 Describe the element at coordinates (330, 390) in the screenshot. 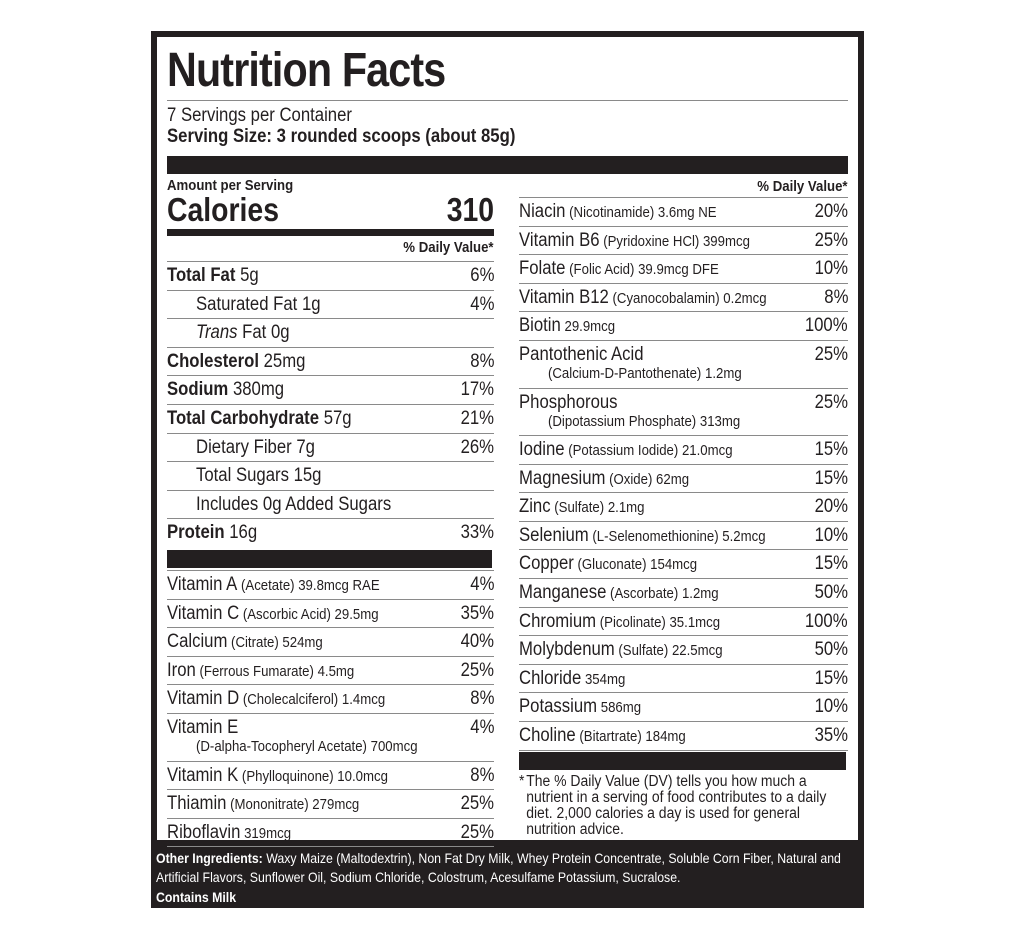

I see `nutrient-row: Sodium 380mg 17%` at that location.